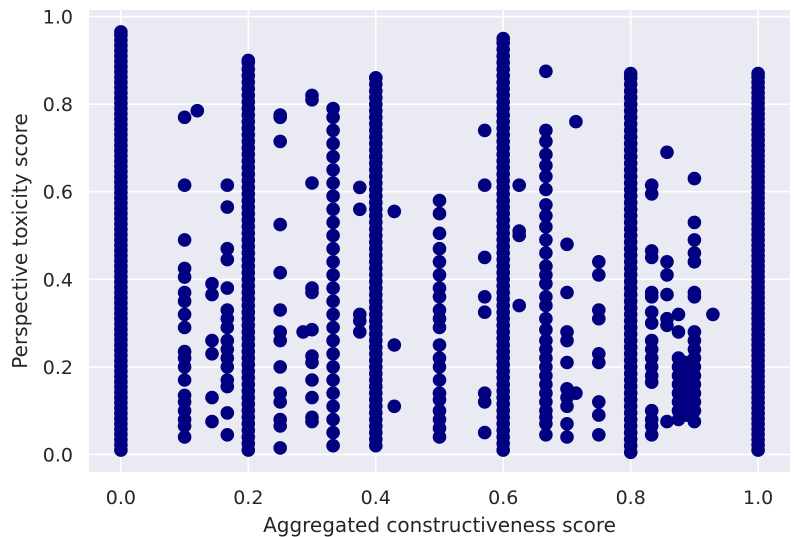 The width and height of the screenshot is (796, 537). I want to click on x-tick-label: 0.8, so click(631, 498).